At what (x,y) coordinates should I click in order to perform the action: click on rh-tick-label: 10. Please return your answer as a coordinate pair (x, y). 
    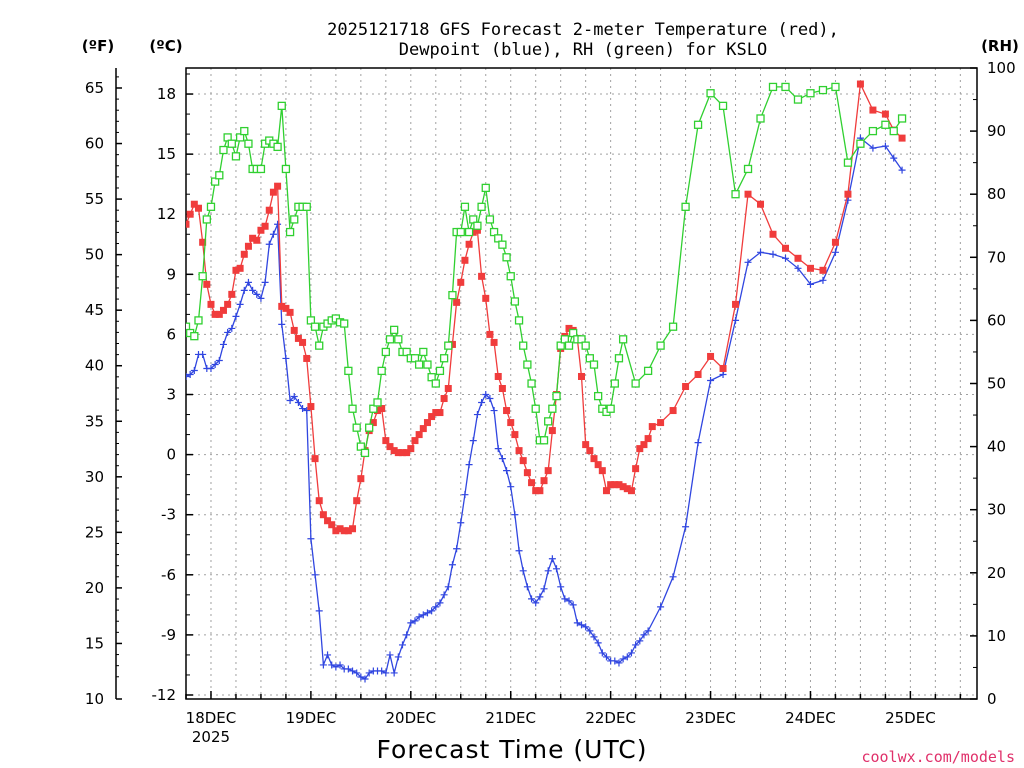
    Looking at the image, I should click on (996, 636).